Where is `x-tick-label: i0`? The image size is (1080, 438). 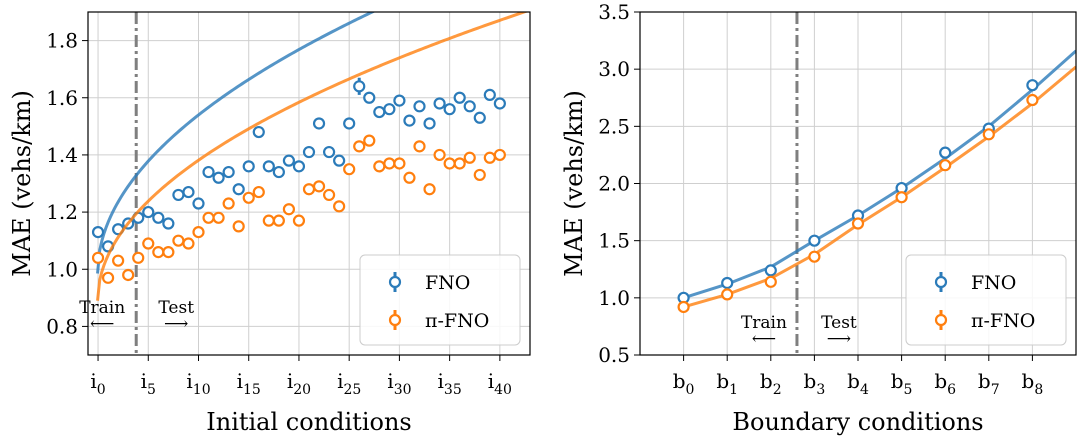
x-tick-label: i0 is located at coordinates (97, 383).